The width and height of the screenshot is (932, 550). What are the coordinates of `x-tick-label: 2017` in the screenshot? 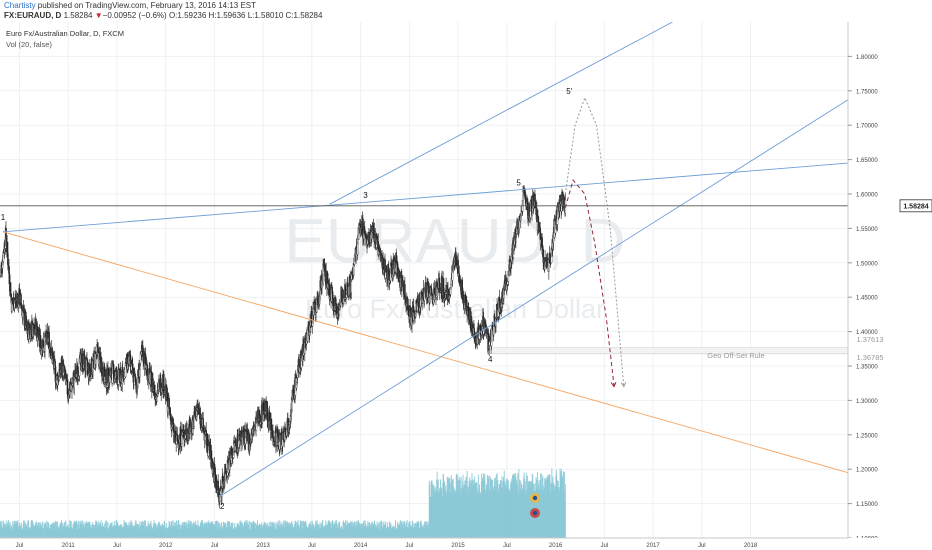 It's located at (653, 546).